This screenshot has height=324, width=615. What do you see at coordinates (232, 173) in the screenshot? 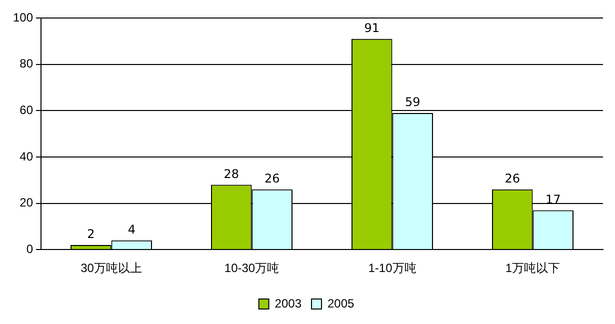
I see `data-label: 28` at bounding box center [232, 173].